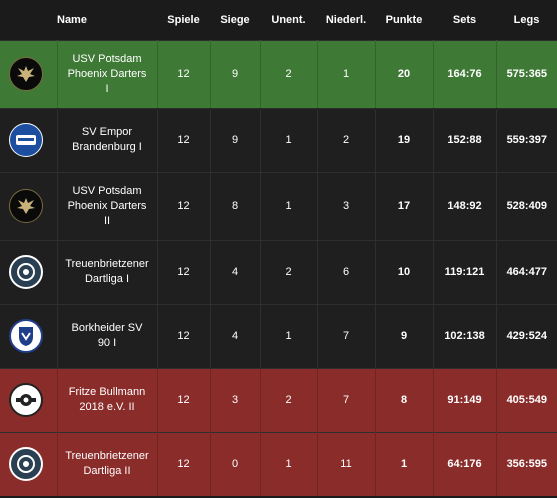 The width and height of the screenshot is (557, 498). What do you see at coordinates (465, 336) in the screenshot?
I see `sets-cell: 102:138` at bounding box center [465, 336].